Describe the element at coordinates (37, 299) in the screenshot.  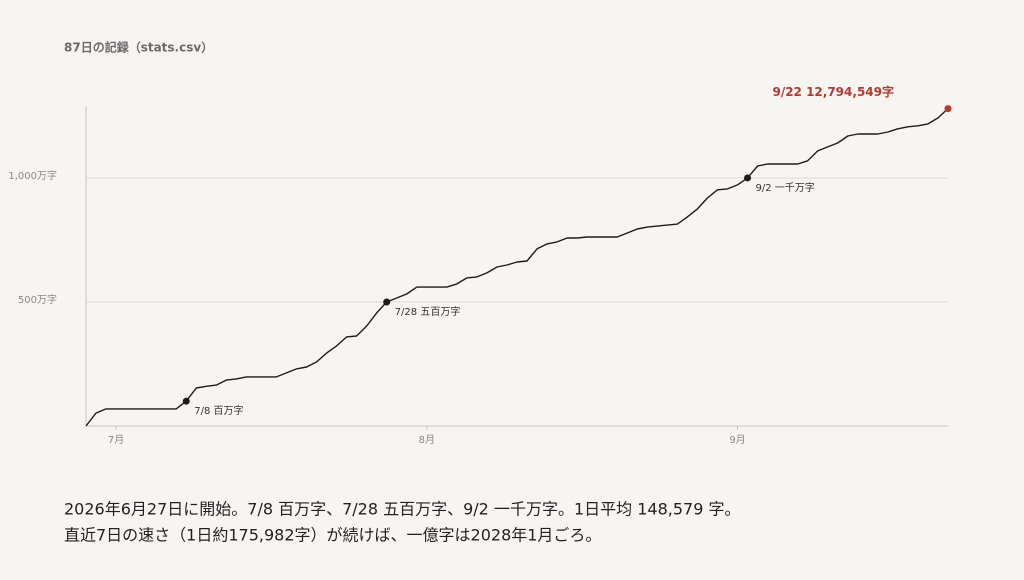
I see `y-tick-label: 500万字` at that location.